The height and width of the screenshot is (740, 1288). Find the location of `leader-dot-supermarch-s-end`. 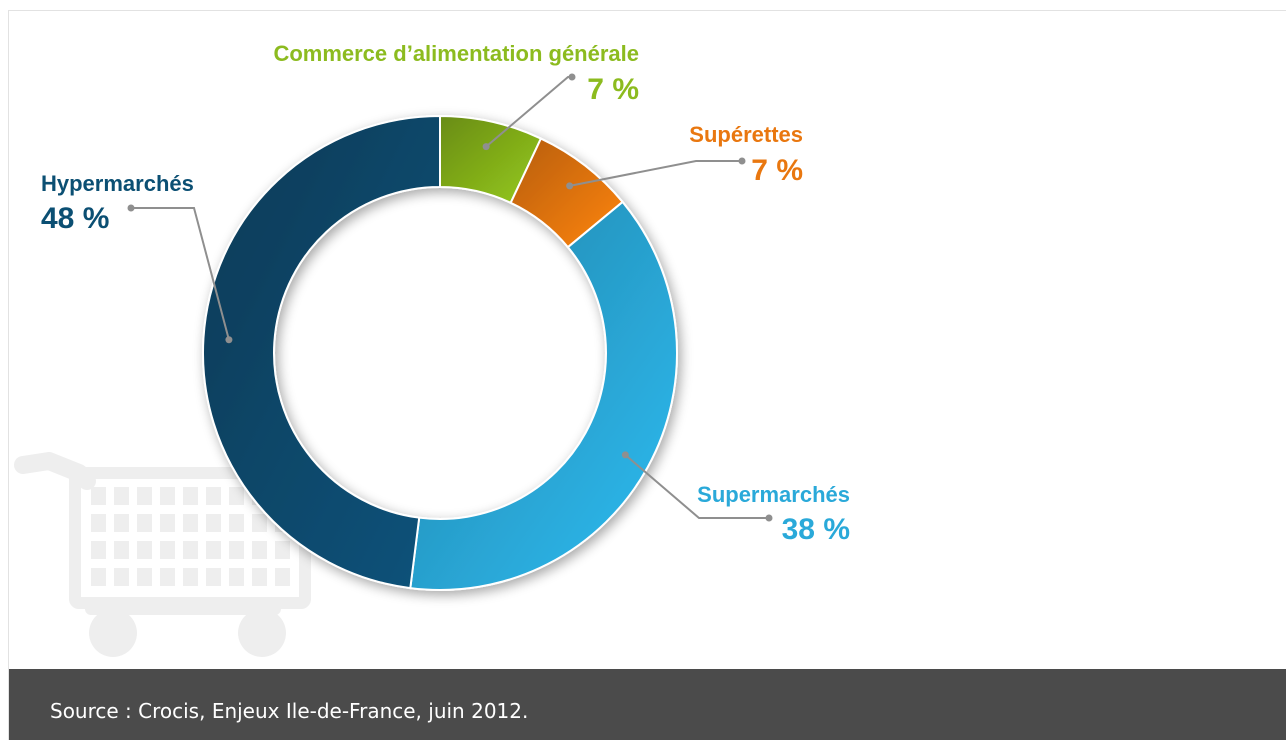

leader-dot-supermarch-s-end is located at coordinates (769, 518).